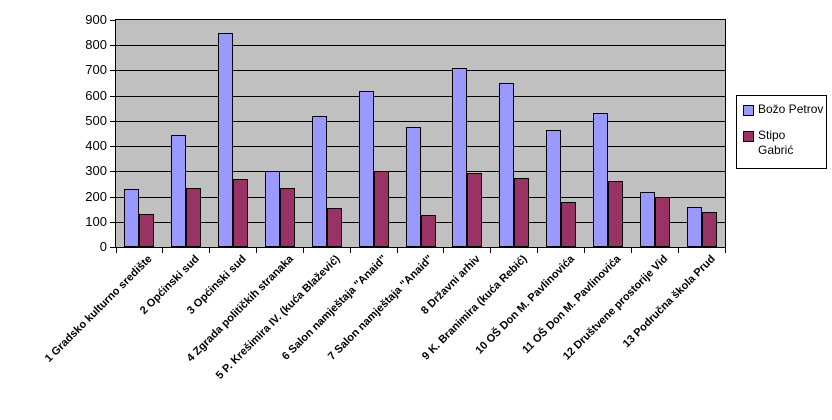 Image resolution: width=832 pixels, height=420 pixels. I want to click on y-axis-tick-label: 800, so click(96, 44).